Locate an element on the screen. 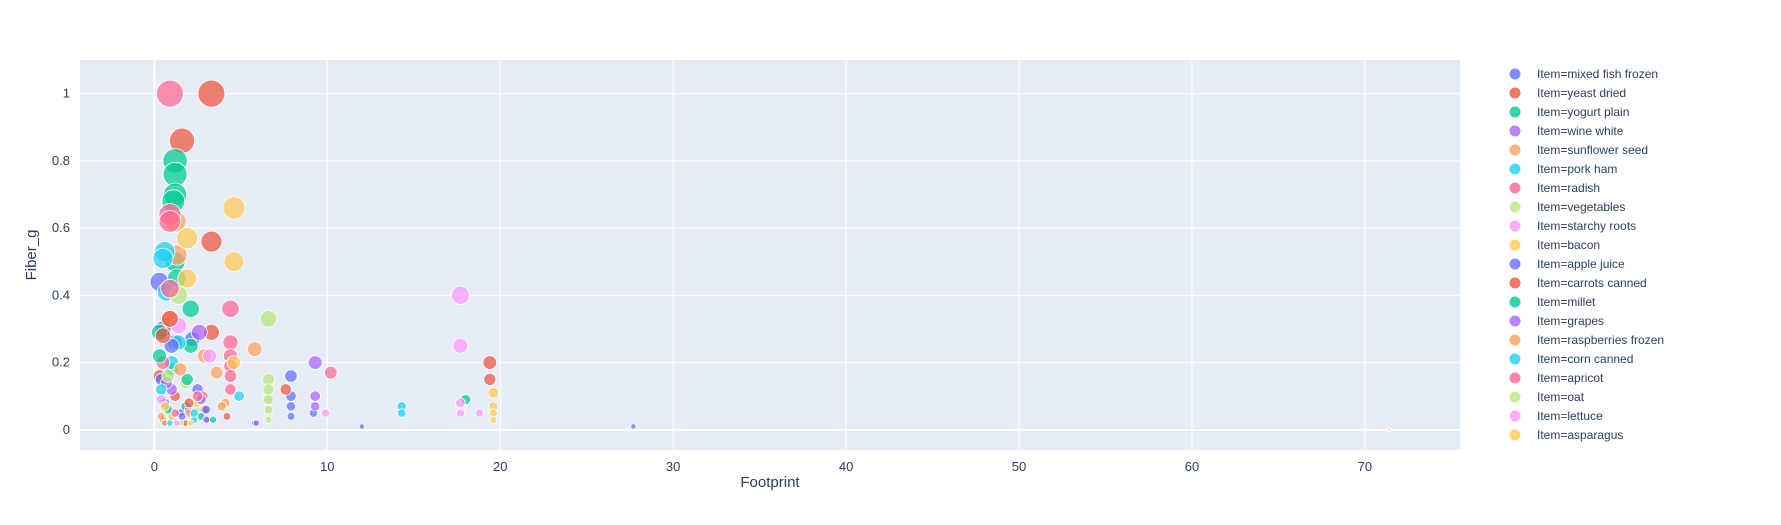  legend-item: Item=wine white is located at coordinates (1566, 131).